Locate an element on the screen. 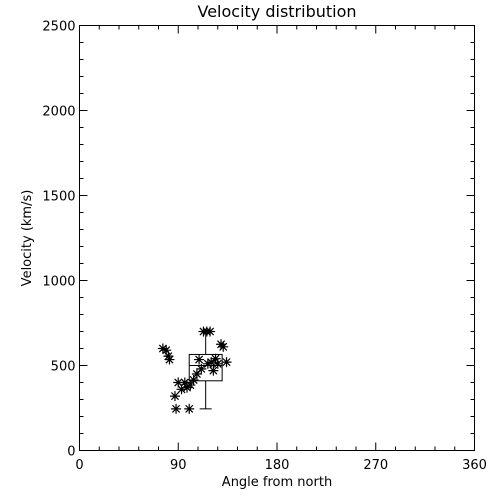 This screenshot has height=500, width=500. y-tick-label: 500 is located at coordinates (63, 367).